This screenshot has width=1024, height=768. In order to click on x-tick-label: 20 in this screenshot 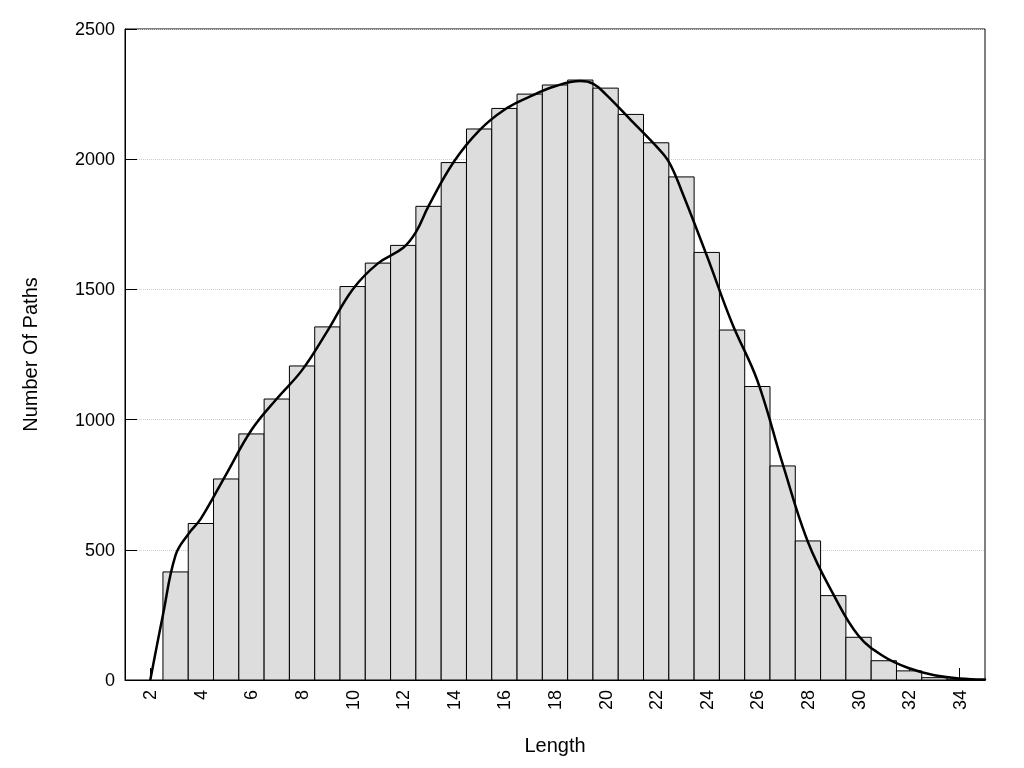, I will do `click(605, 700)`.